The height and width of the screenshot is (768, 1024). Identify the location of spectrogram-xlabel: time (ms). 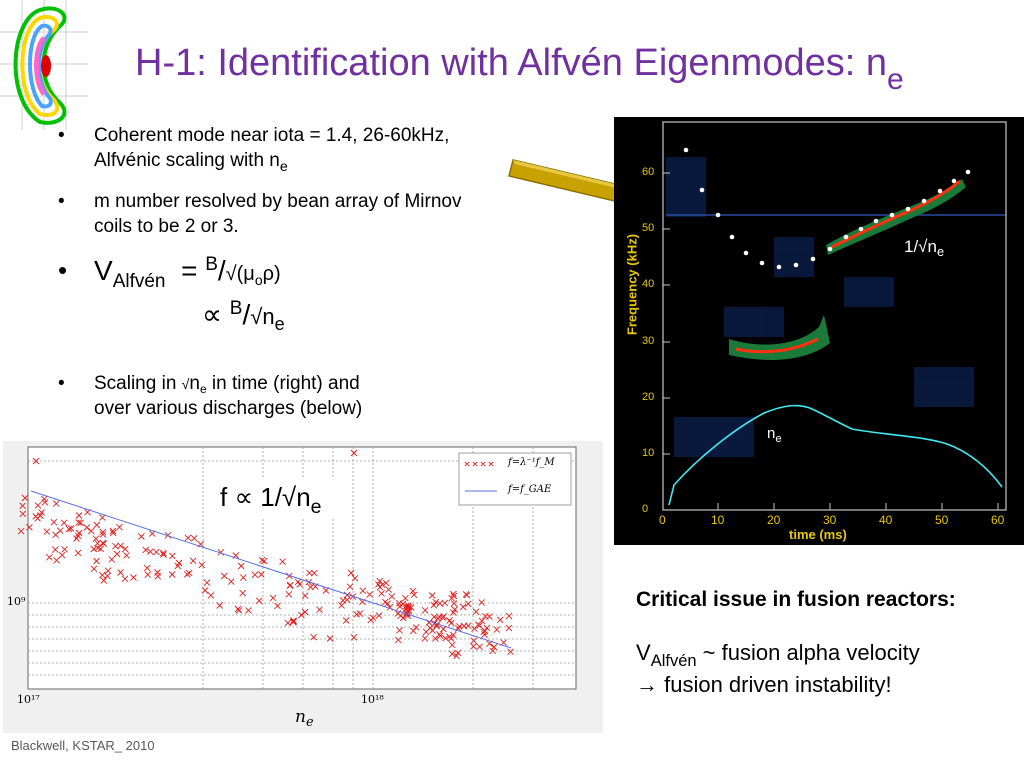
(818, 534).